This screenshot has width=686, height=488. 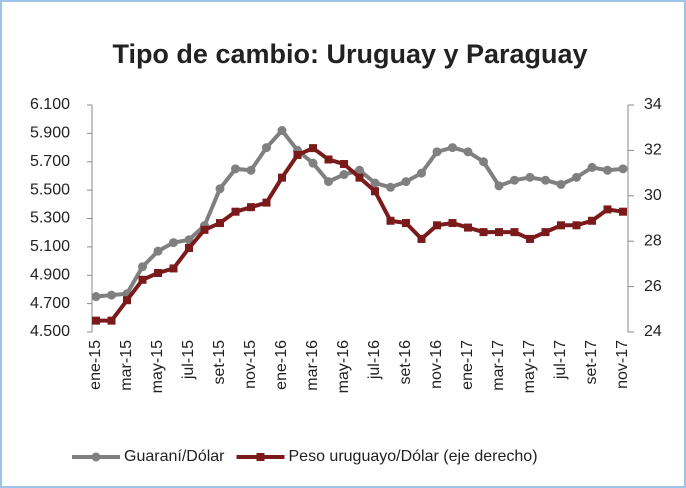 What do you see at coordinates (219, 362) in the screenshot?
I see `x-tick-label: set-15` at bounding box center [219, 362].